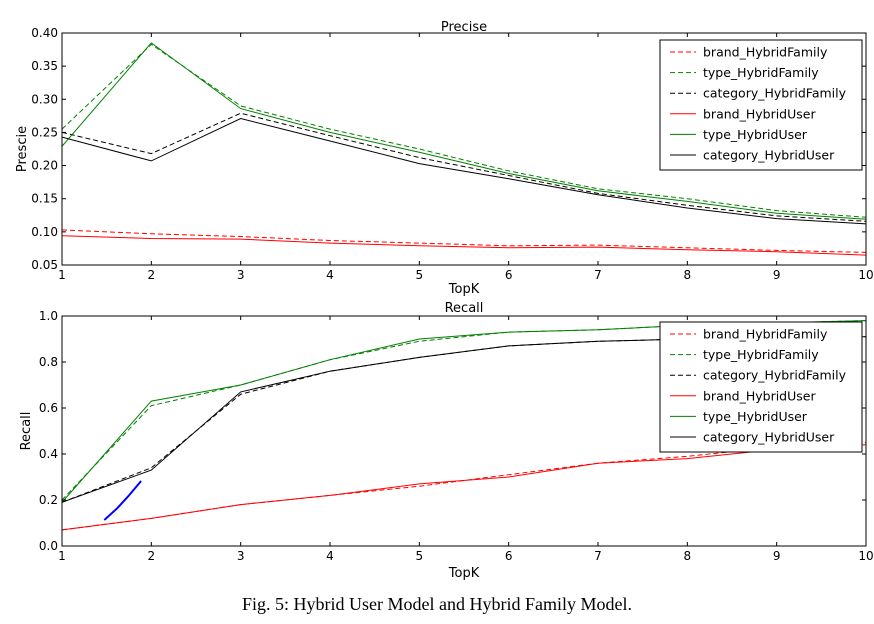  I want to click on y-tick-label: 0.15, so click(44, 199).